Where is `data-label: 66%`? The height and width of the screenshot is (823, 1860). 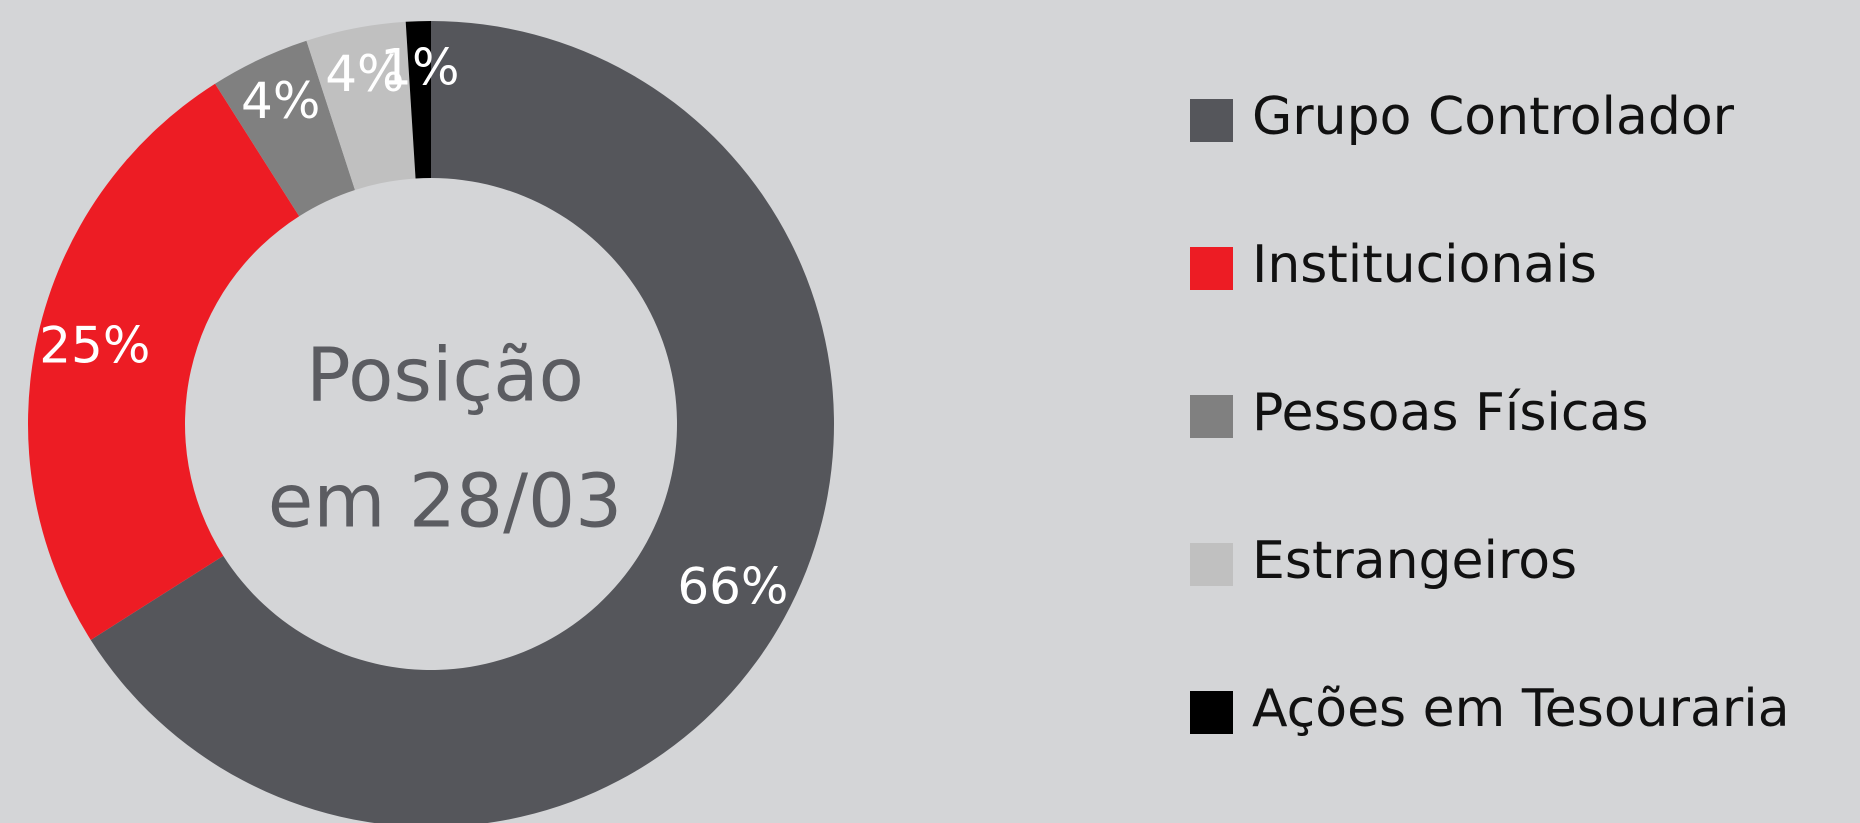 data-label: 66% is located at coordinates (732, 586).